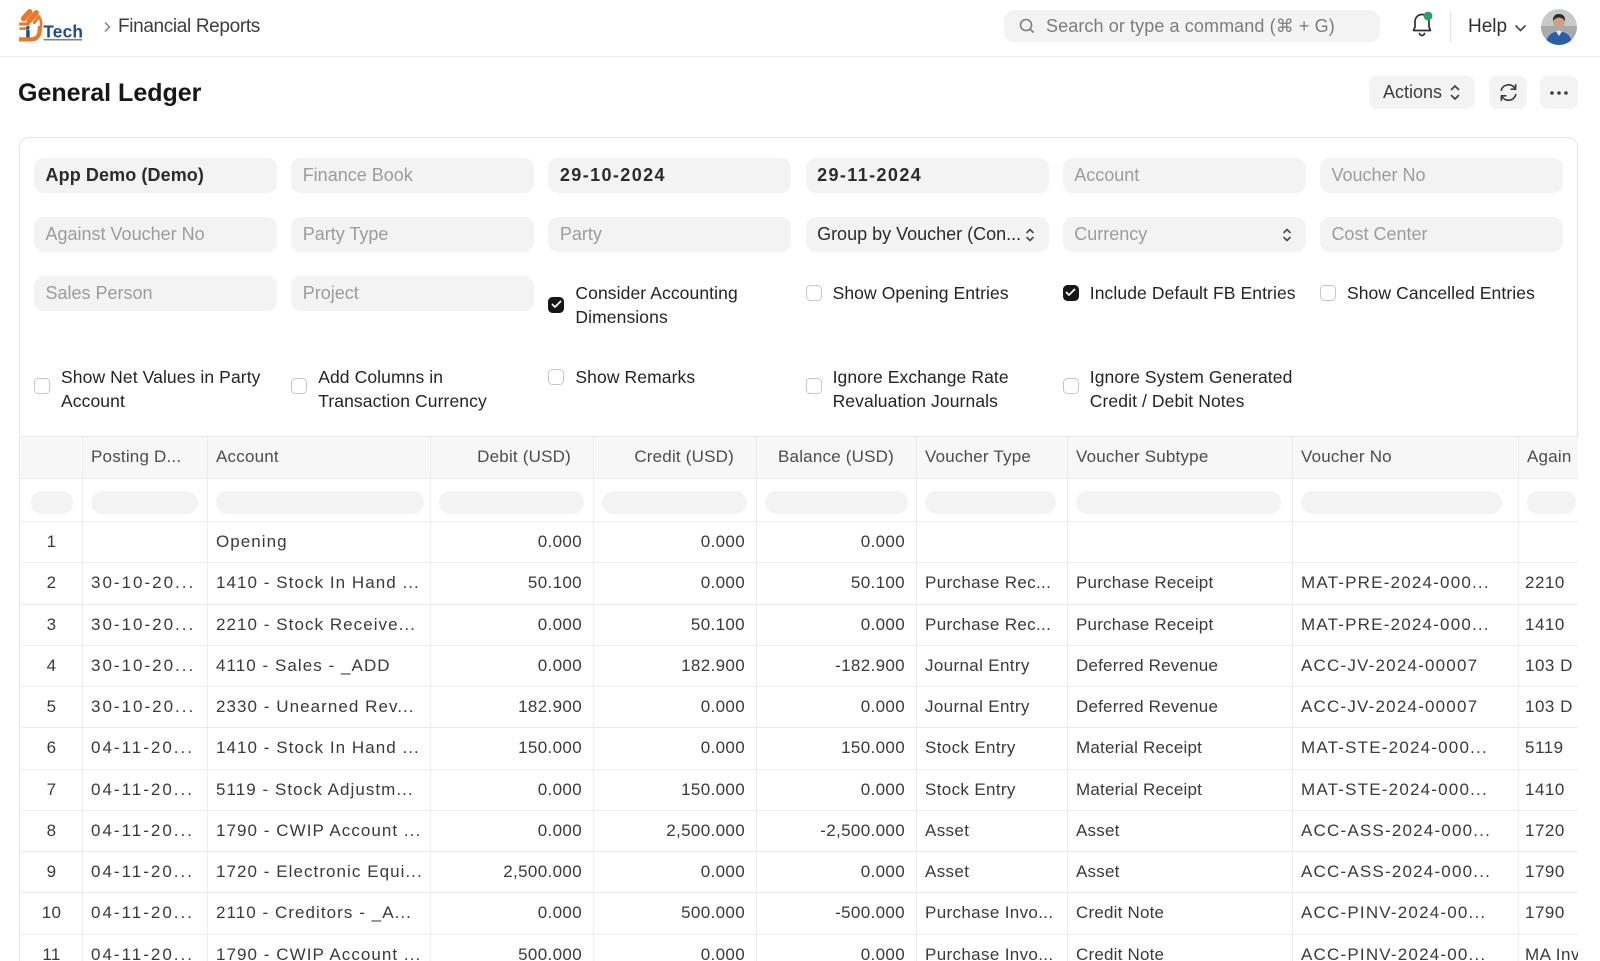  Describe the element at coordinates (63, 32) in the screenshot. I see `svg-text: Tech` at that location.